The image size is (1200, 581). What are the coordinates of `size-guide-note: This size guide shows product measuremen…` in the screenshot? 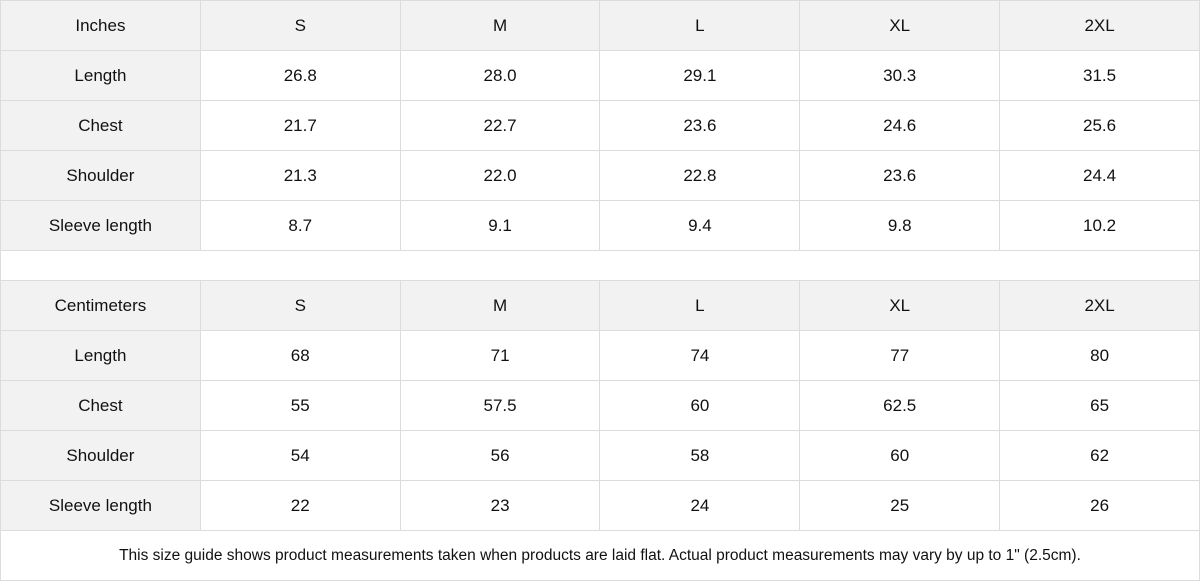 It's located at (600, 555).